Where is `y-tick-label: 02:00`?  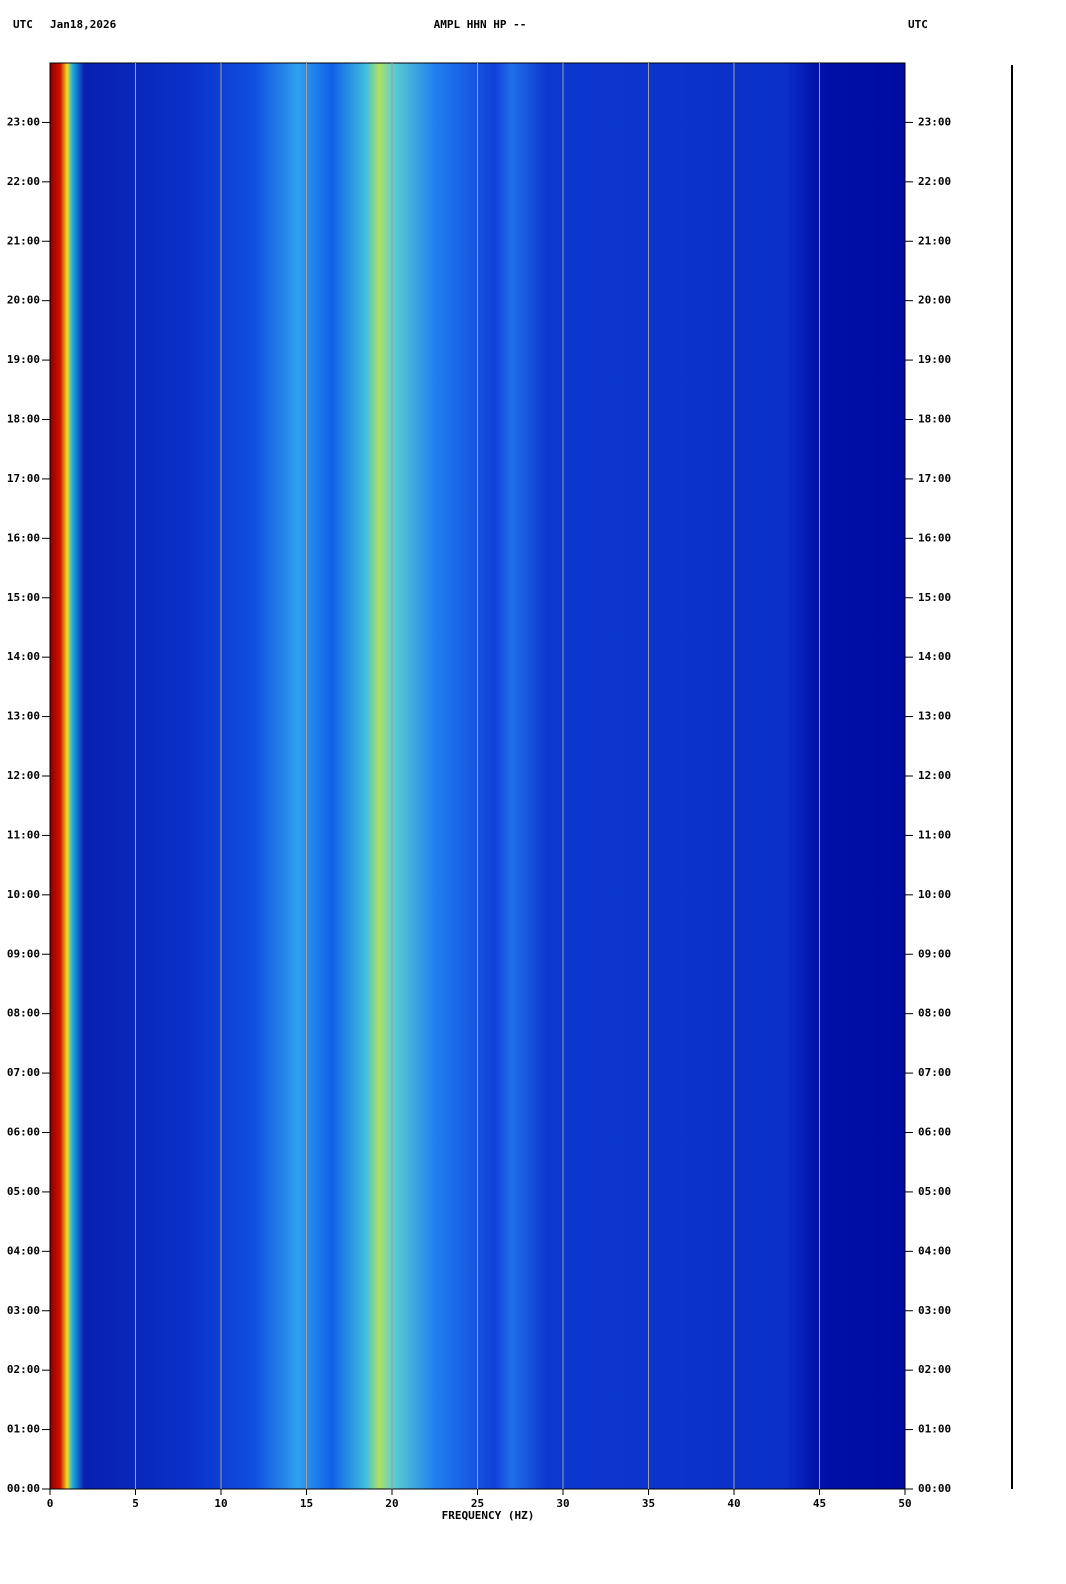 y-tick-label: 02:00 is located at coordinates (23, 1369).